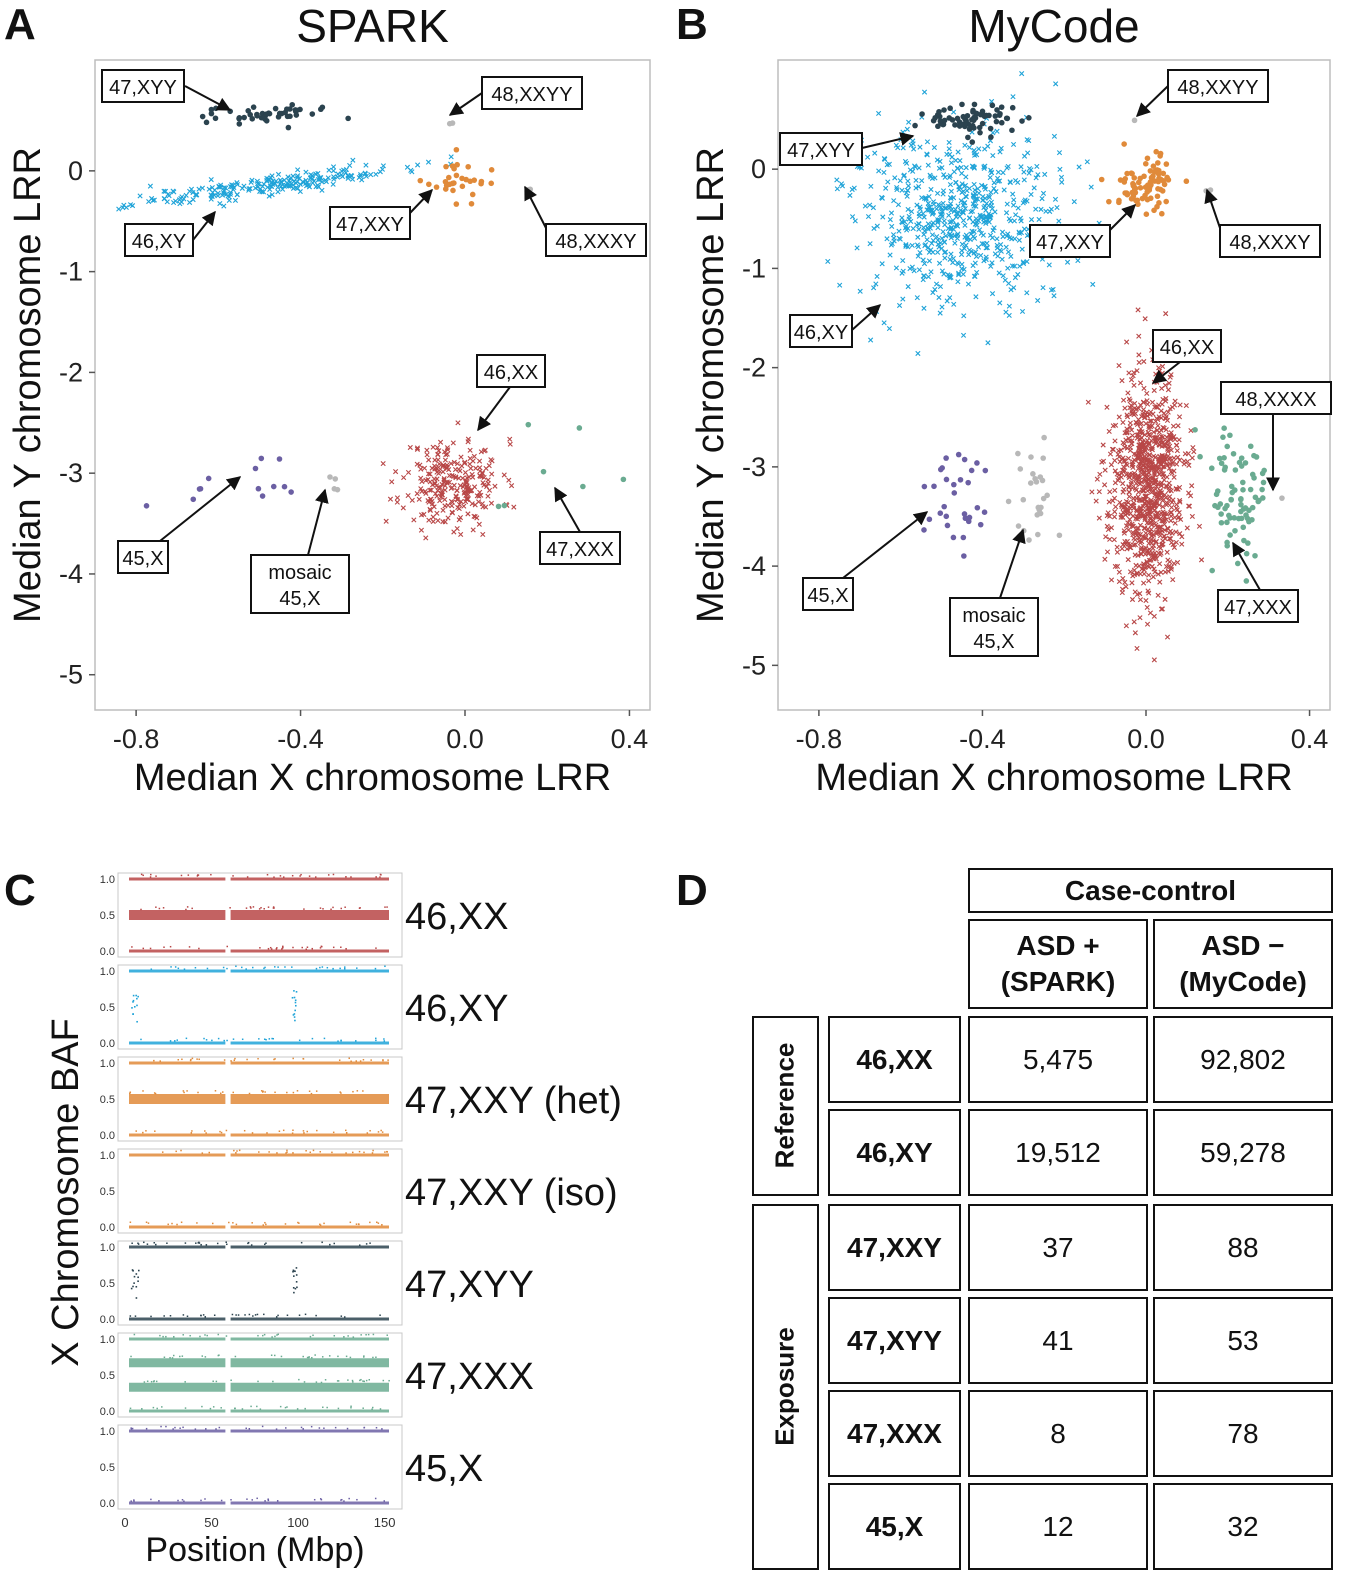 The width and height of the screenshot is (1350, 1589). What do you see at coordinates (1243, 1433) in the screenshot?
I see `table-cell-mycode: 78` at bounding box center [1243, 1433].